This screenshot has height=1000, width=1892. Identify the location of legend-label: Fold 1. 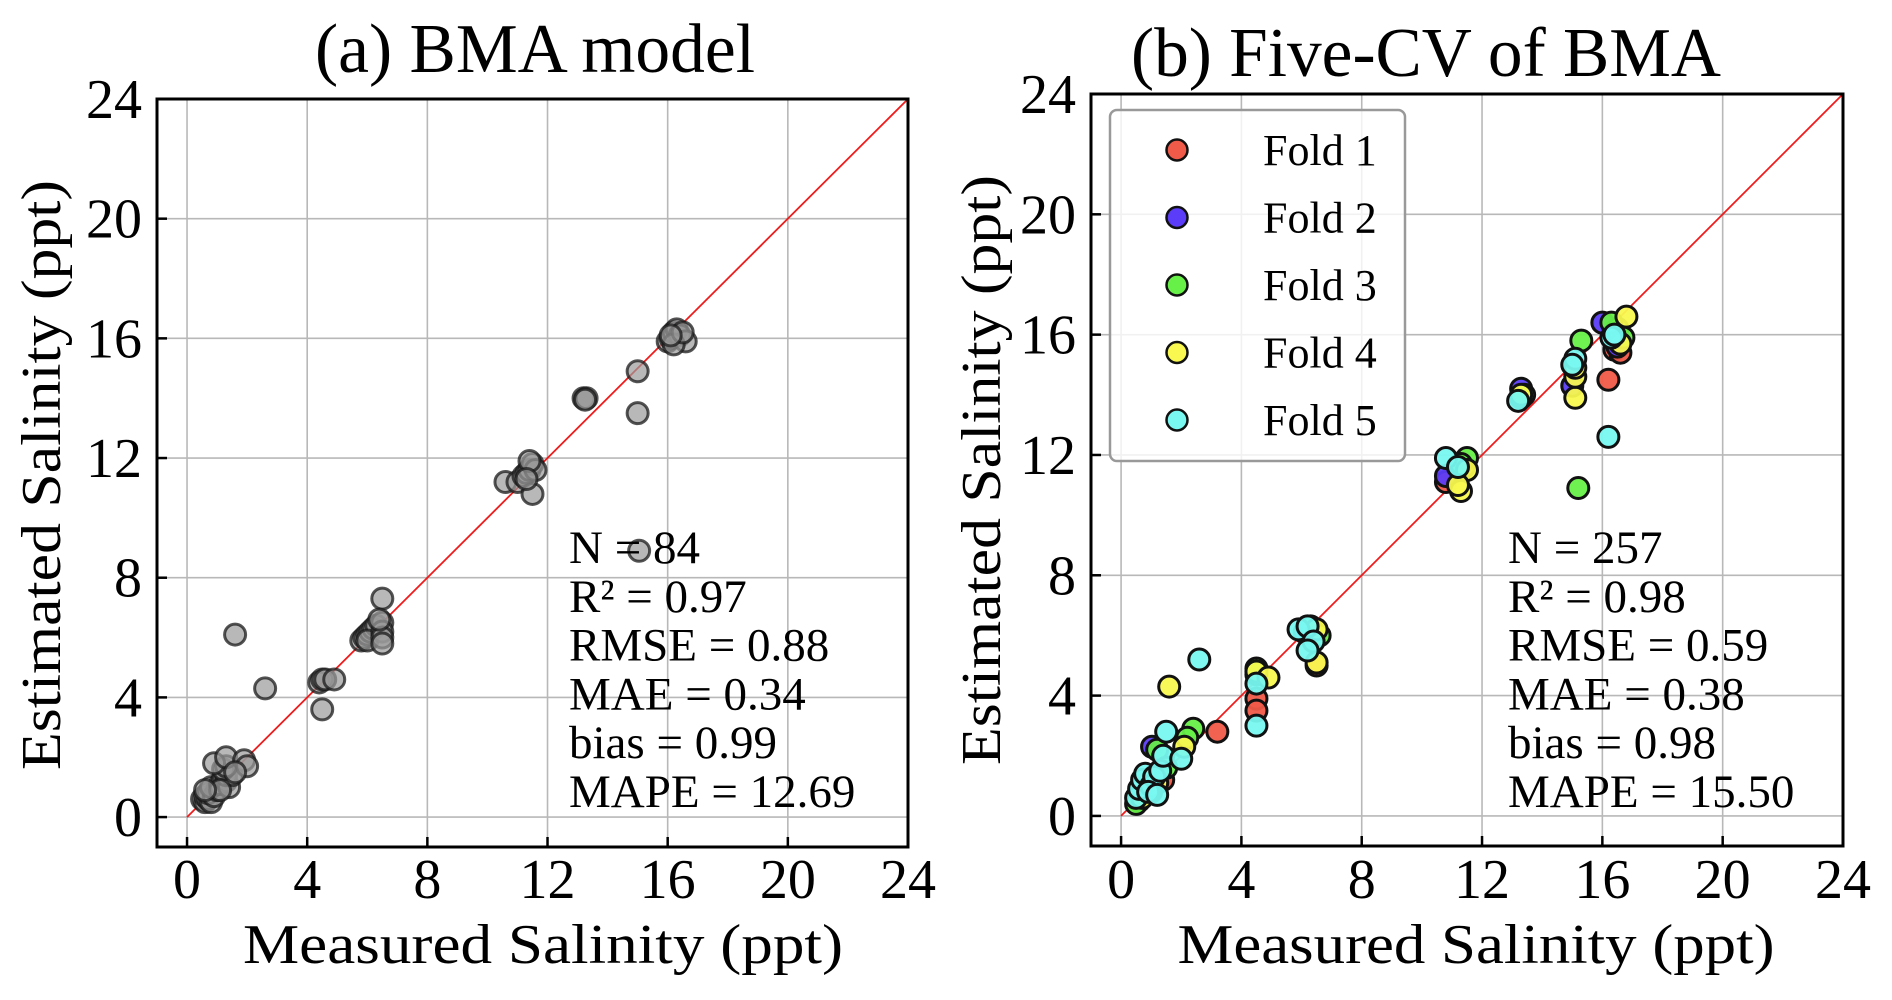
(1320, 150).